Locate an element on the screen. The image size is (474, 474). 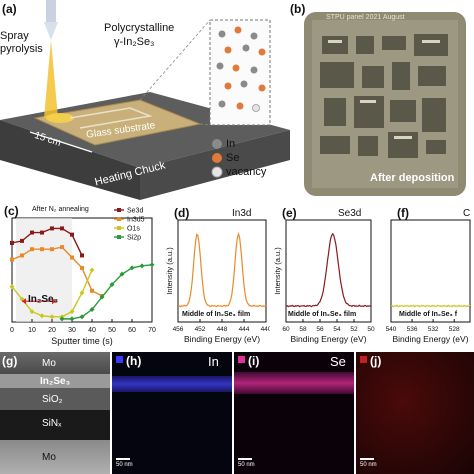
legend-label-Si2p: Si2p is located at coordinates (134, 238).